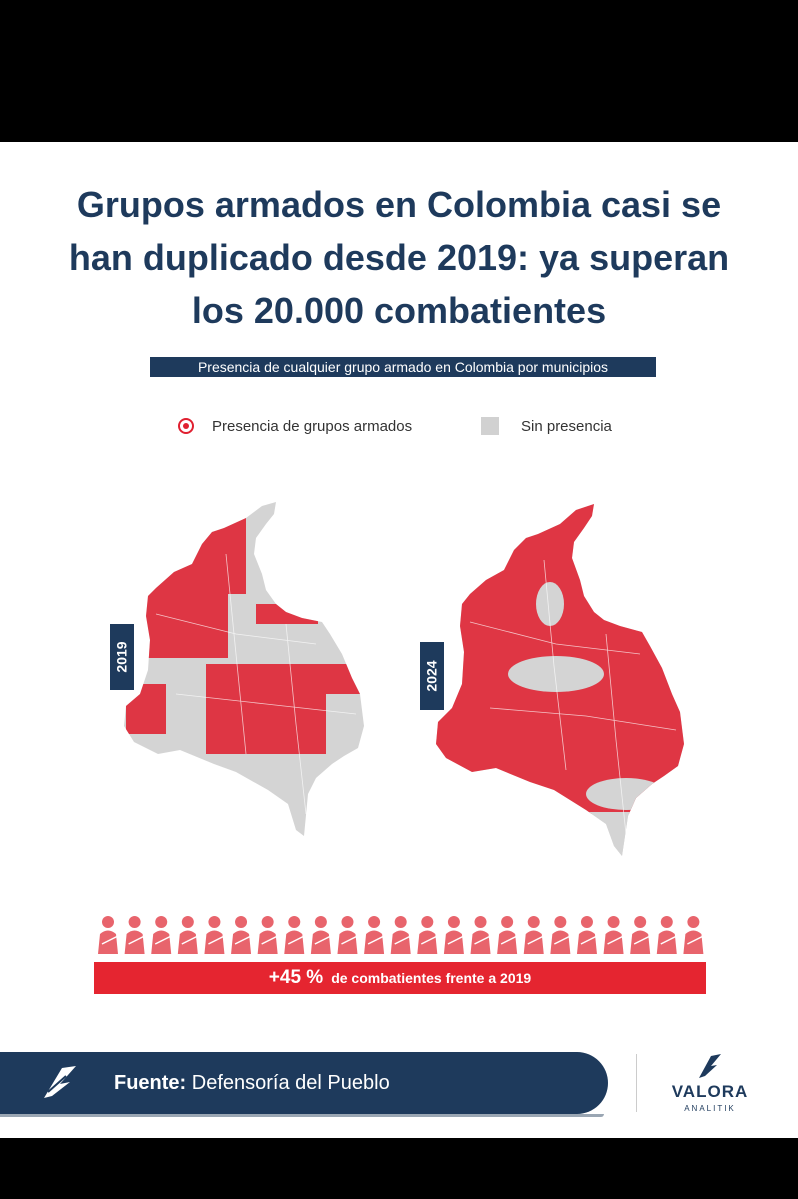 The height and width of the screenshot is (1199, 798). What do you see at coordinates (710, 1108) in the screenshot?
I see `logo-sub: ANALITIK` at bounding box center [710, 1108].